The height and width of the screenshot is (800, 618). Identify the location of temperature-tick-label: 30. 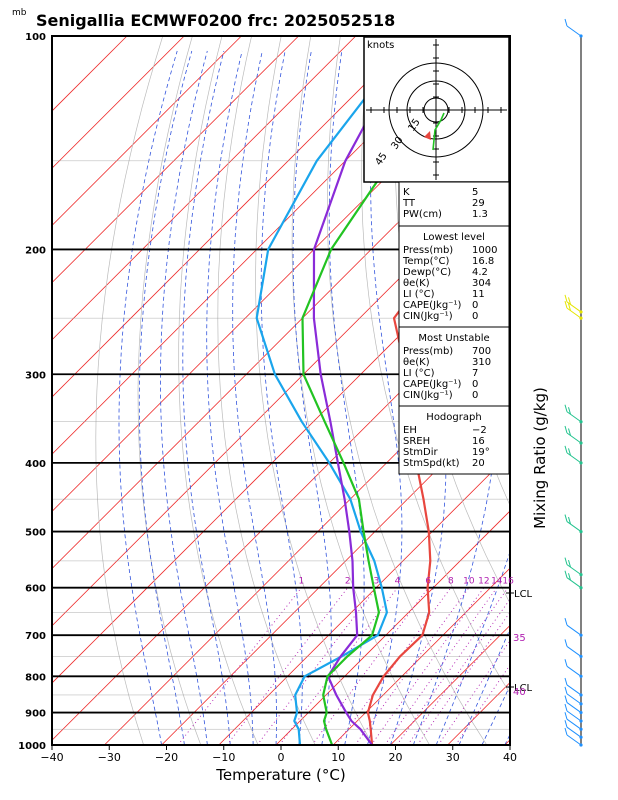
(453, 757).